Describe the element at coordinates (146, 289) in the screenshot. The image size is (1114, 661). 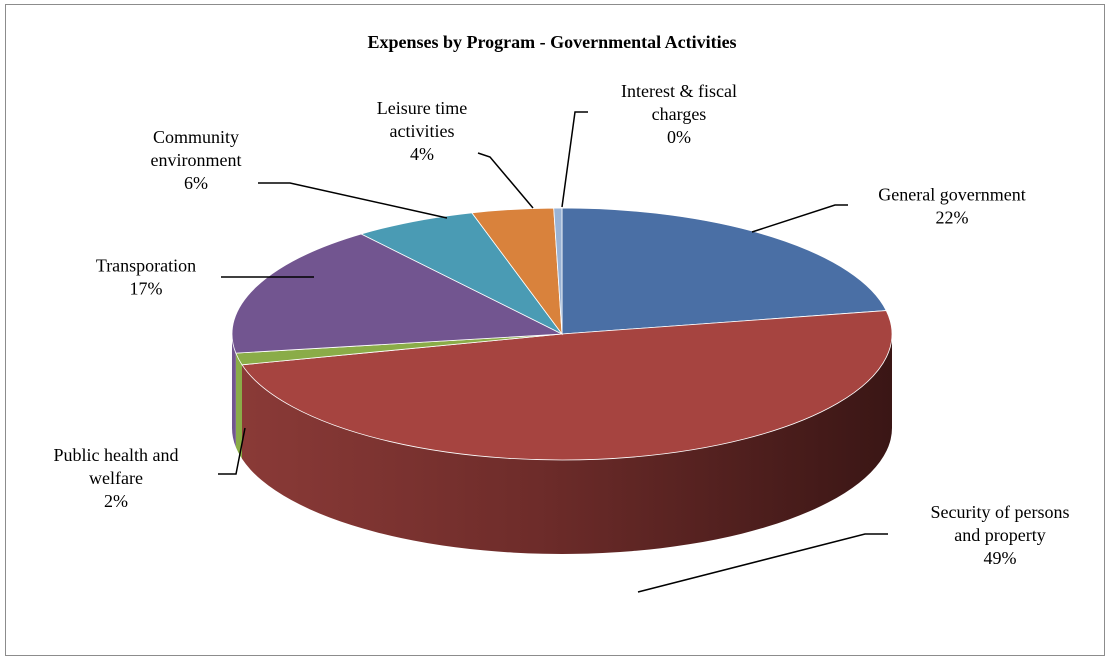
I see `data-label-pct-4: 17%` at that location.